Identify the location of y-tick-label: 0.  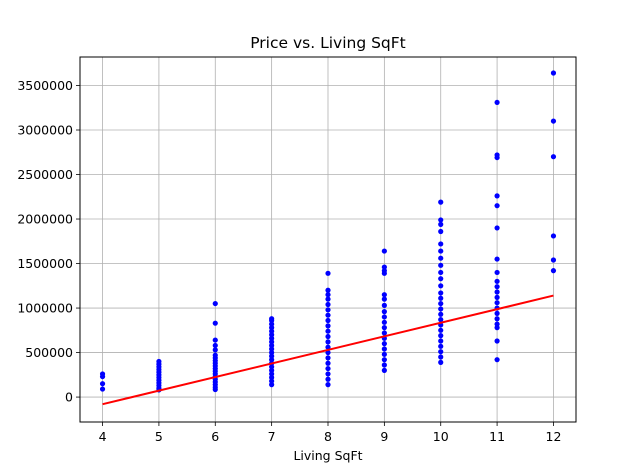
(69, 397).